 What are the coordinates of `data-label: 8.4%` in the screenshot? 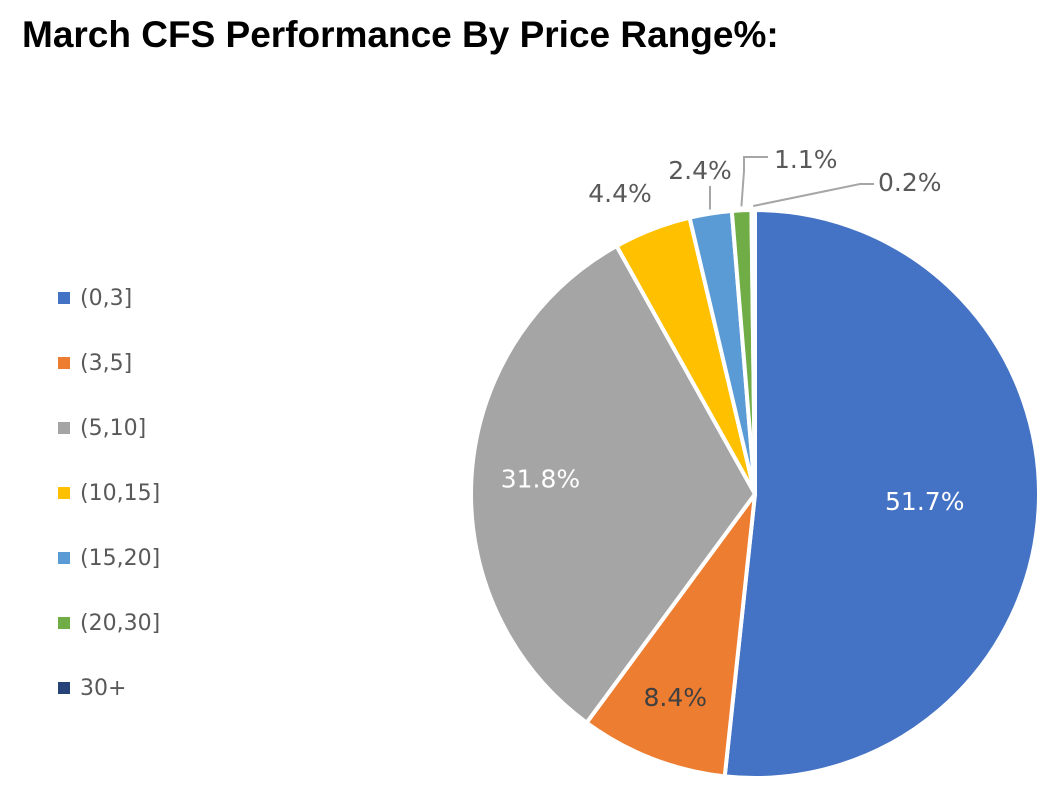 It's located at (676, 697).